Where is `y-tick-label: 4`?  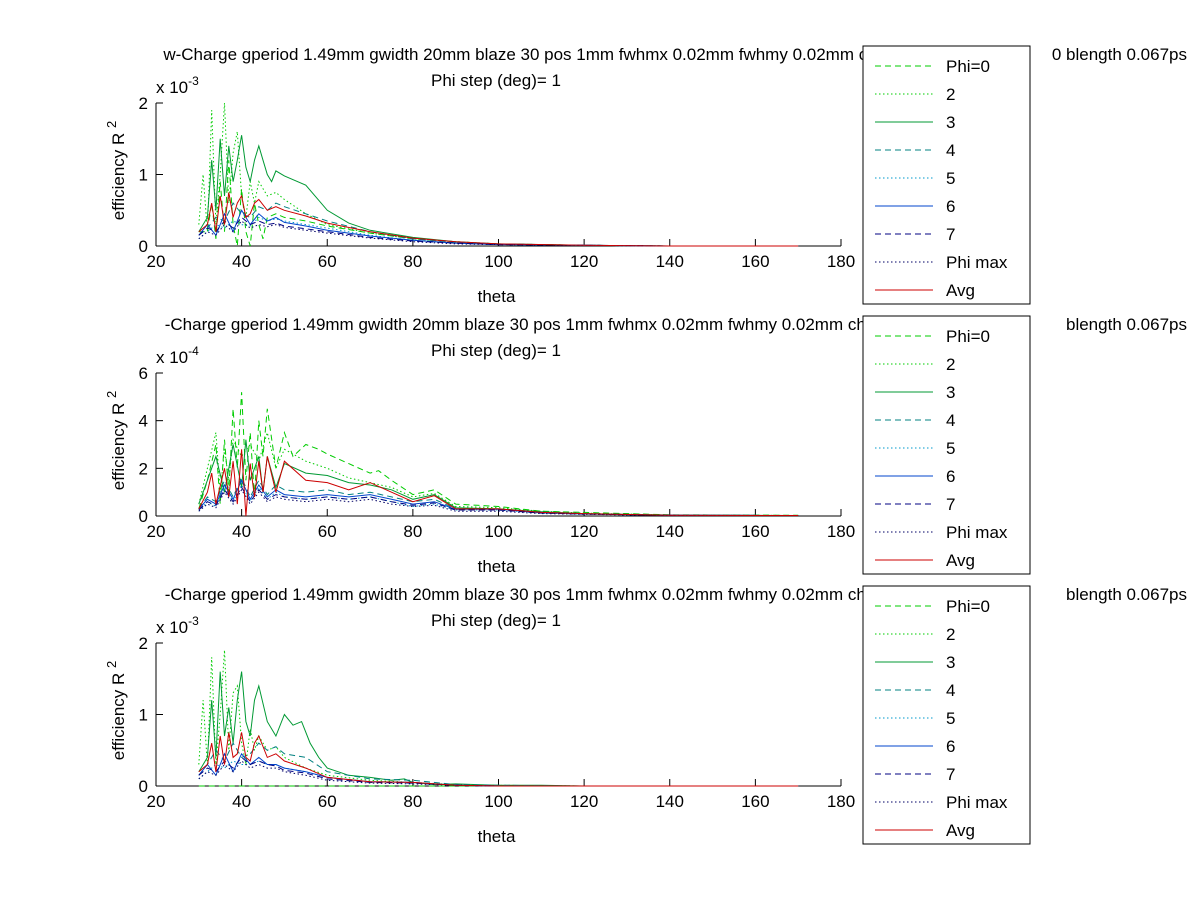
y-tick-label: 4 is located at coordinates (143, 421).